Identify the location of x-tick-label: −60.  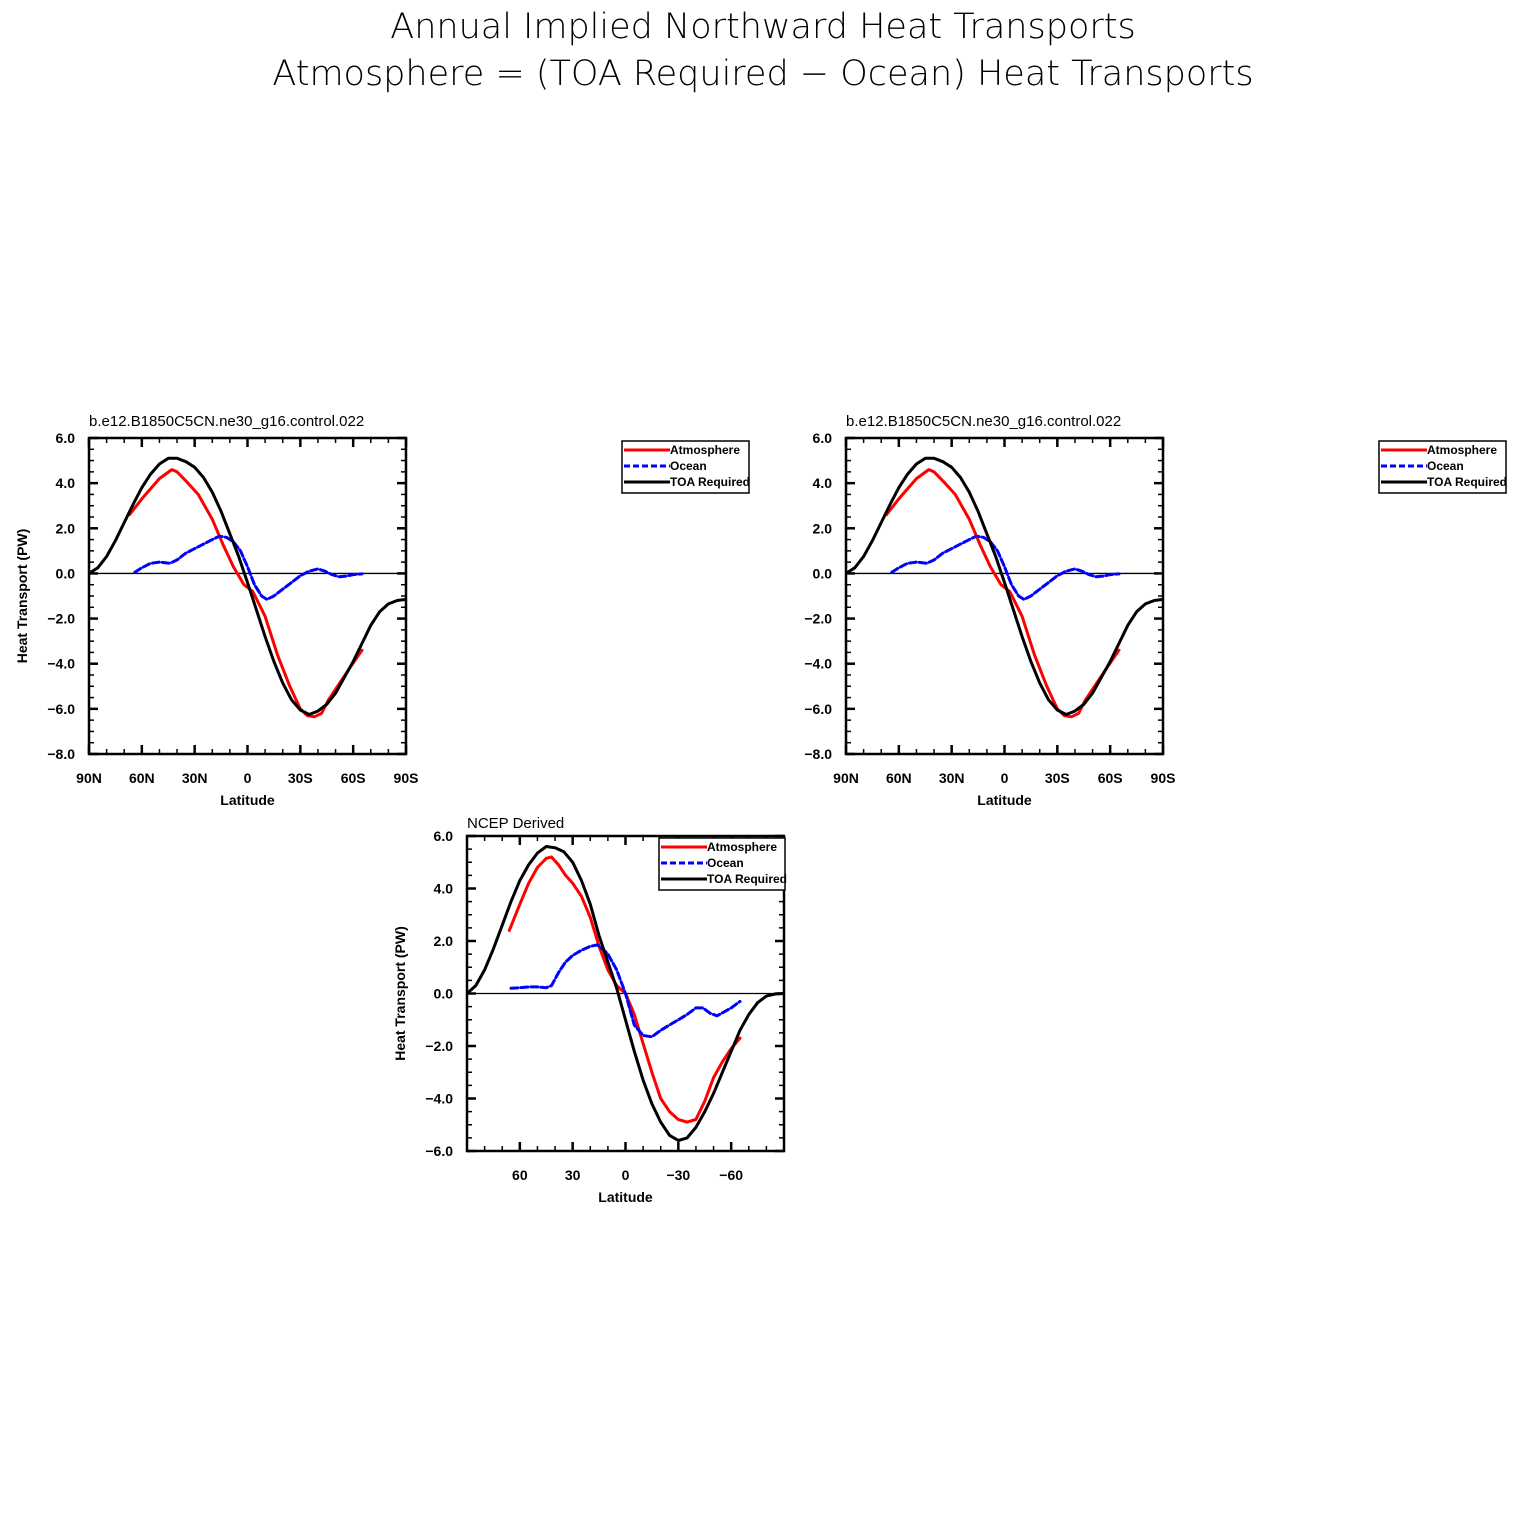
(731, 1175).